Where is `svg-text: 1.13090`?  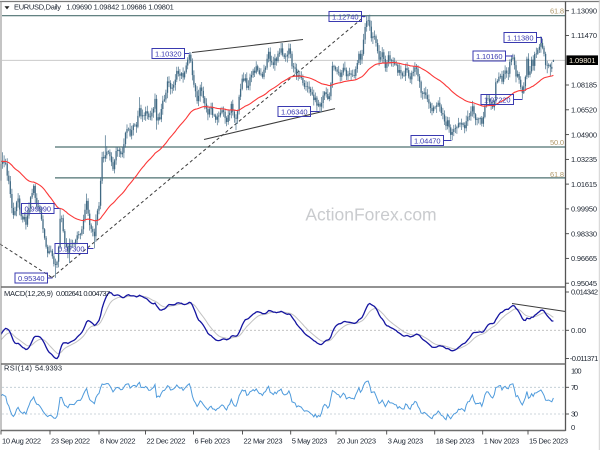 svg-text: 1.13090 is located at coordinates (584, 10).